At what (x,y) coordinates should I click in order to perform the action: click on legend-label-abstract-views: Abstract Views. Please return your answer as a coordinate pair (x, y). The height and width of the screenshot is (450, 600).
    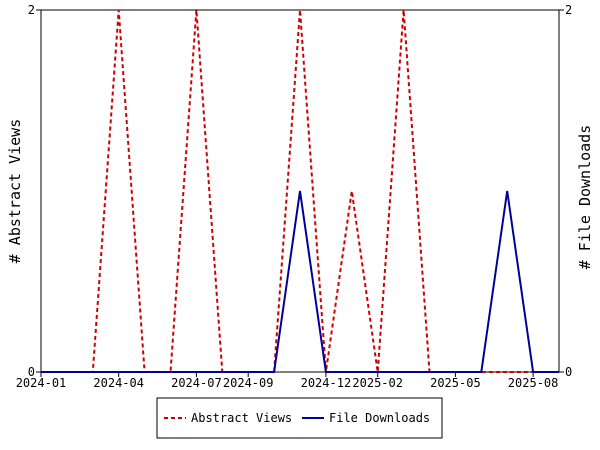
    Looking at the image, I should click on (241, 418).